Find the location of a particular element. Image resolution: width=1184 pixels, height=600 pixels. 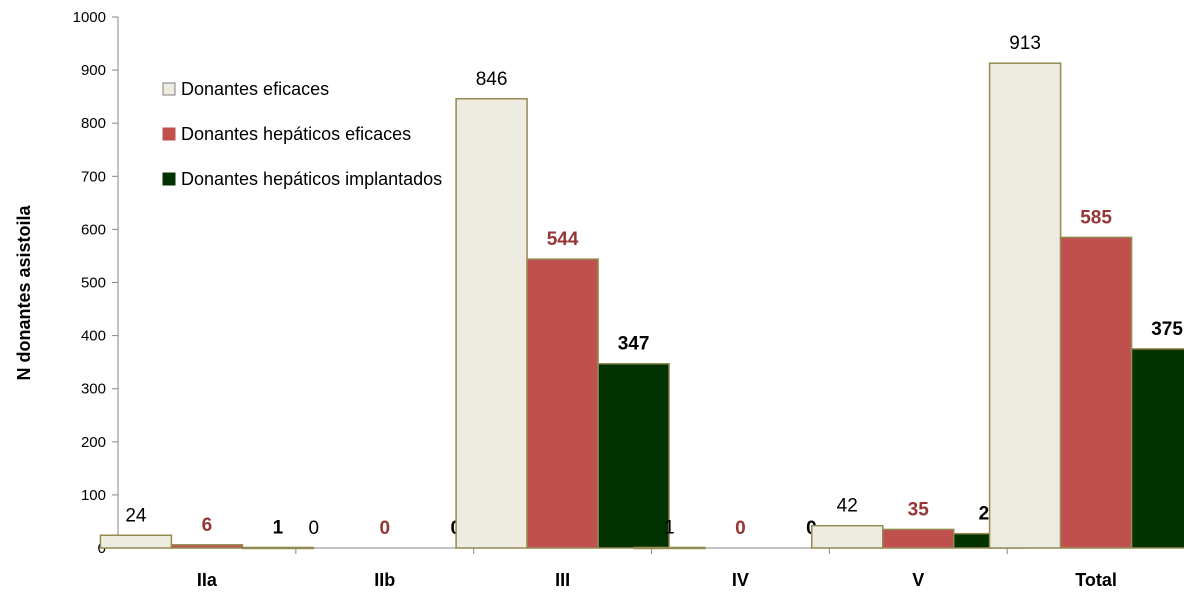

data-label: 544 is located at coordinates (563, 239).